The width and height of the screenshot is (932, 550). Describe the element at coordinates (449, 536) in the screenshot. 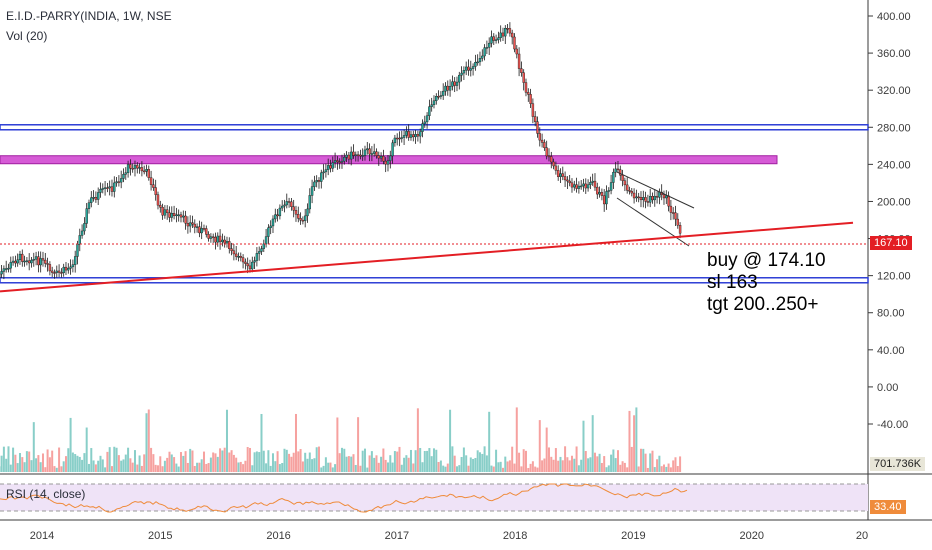

I see `x-ticks: 2014 2015 2016 2017 2018 2019 2020 20` at that location.